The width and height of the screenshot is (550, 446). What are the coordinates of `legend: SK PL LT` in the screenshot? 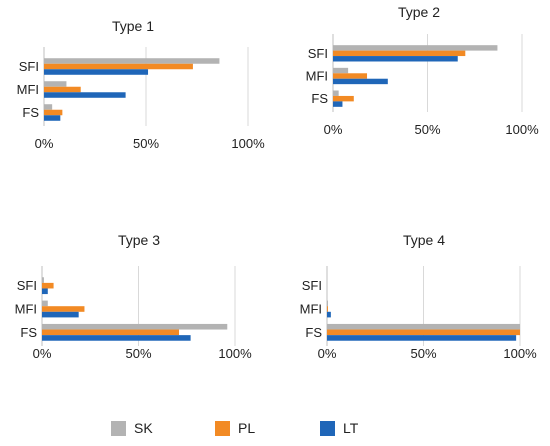 It's located at (275, 432).